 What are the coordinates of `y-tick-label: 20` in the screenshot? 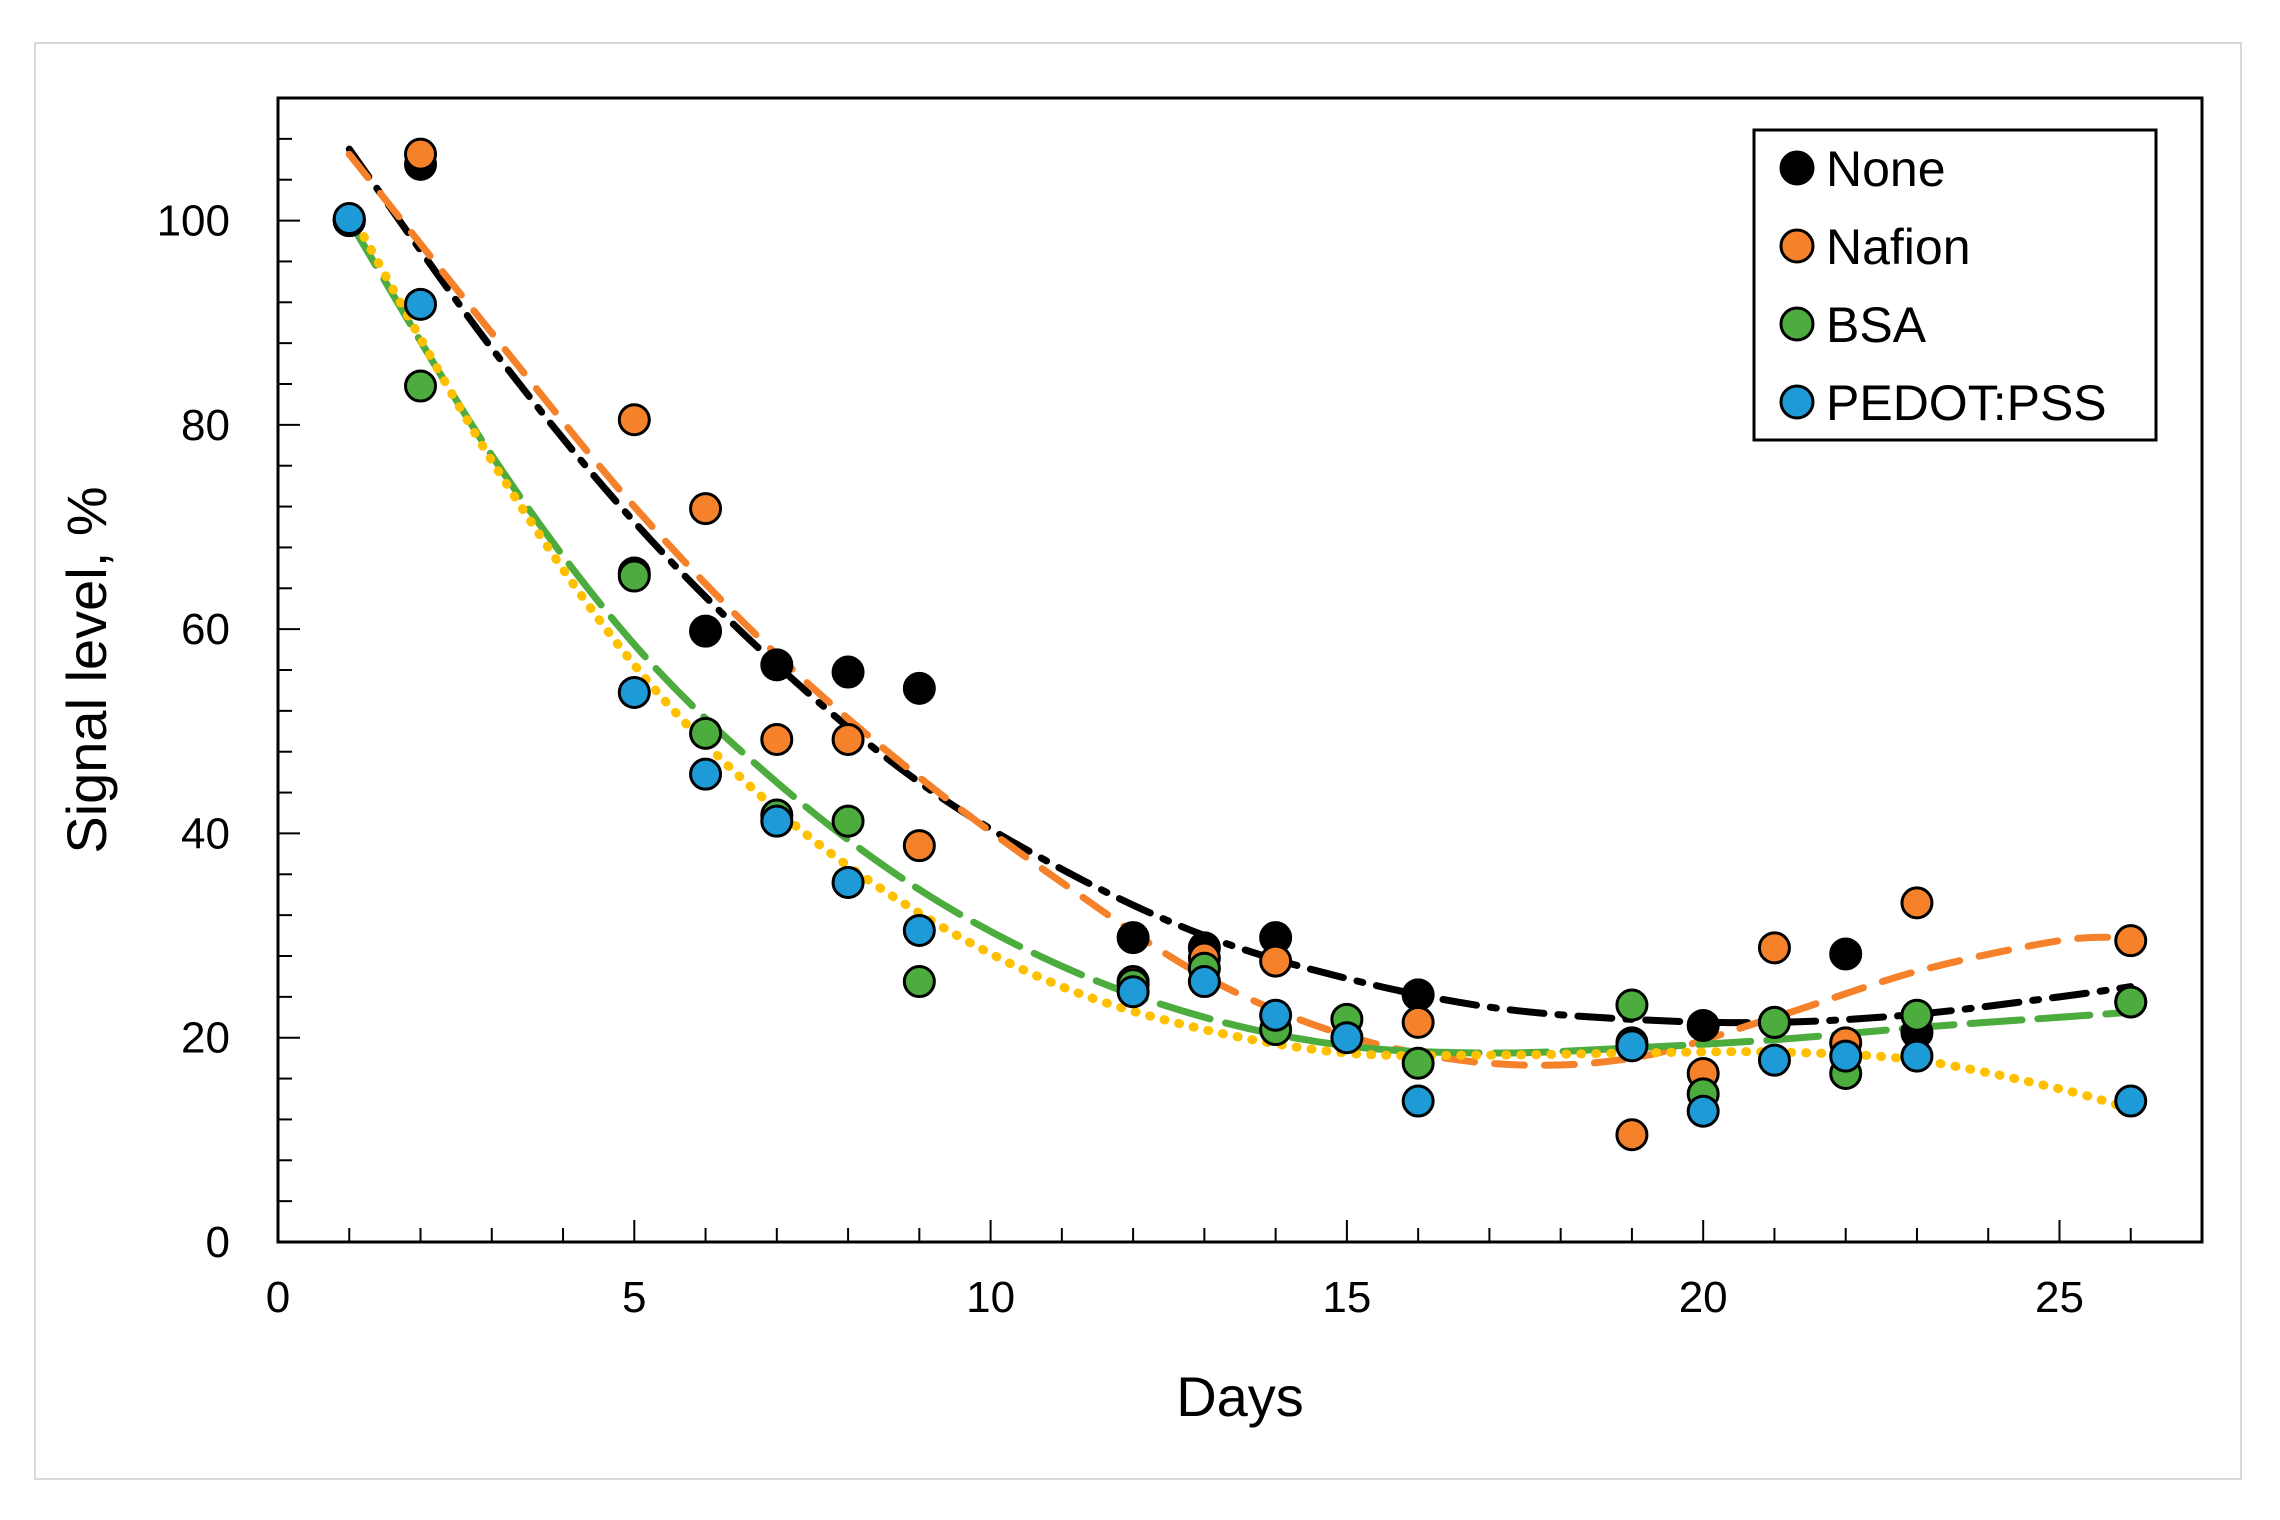 It's located at (205, 1038).